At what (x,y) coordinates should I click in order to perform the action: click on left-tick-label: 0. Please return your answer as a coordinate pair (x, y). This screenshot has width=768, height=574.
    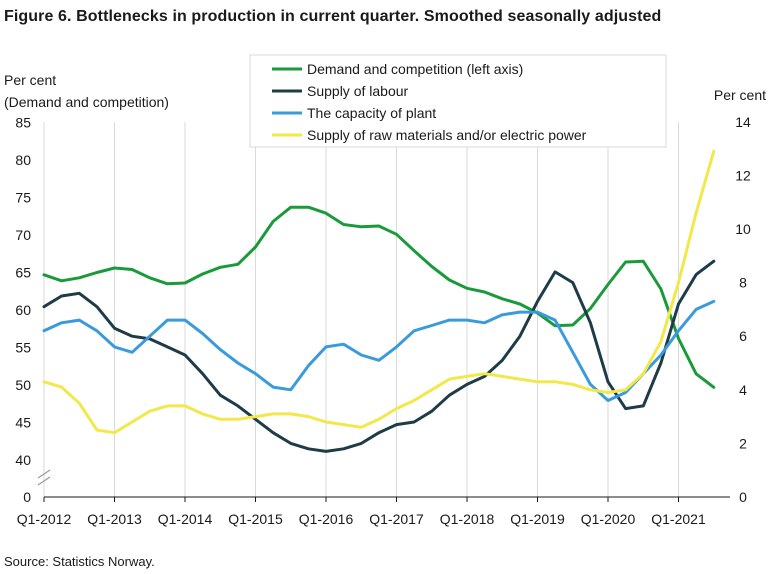
    Looking at the image, I should click on (27, 497).